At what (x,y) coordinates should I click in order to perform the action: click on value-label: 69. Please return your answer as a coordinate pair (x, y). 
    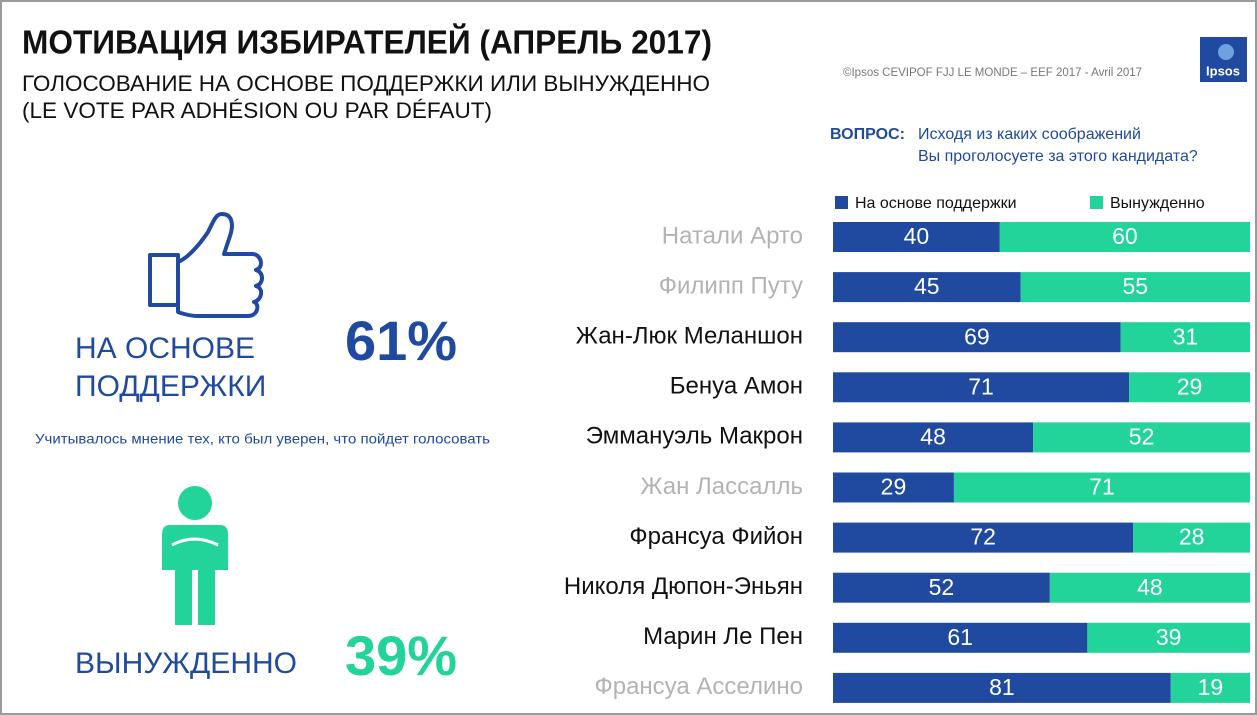
    Looking at the image, I should click on (977, 336).